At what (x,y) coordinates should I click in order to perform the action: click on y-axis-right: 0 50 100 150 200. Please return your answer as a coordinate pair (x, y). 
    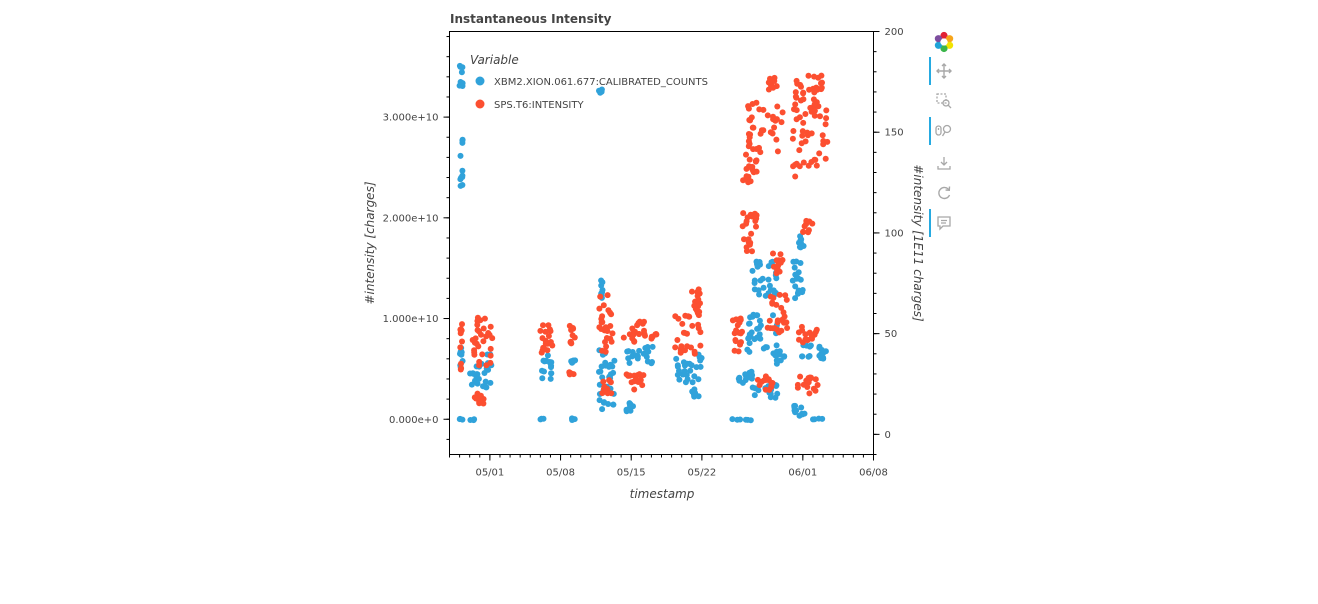
    Looking at the image, I should click on (888, 241).